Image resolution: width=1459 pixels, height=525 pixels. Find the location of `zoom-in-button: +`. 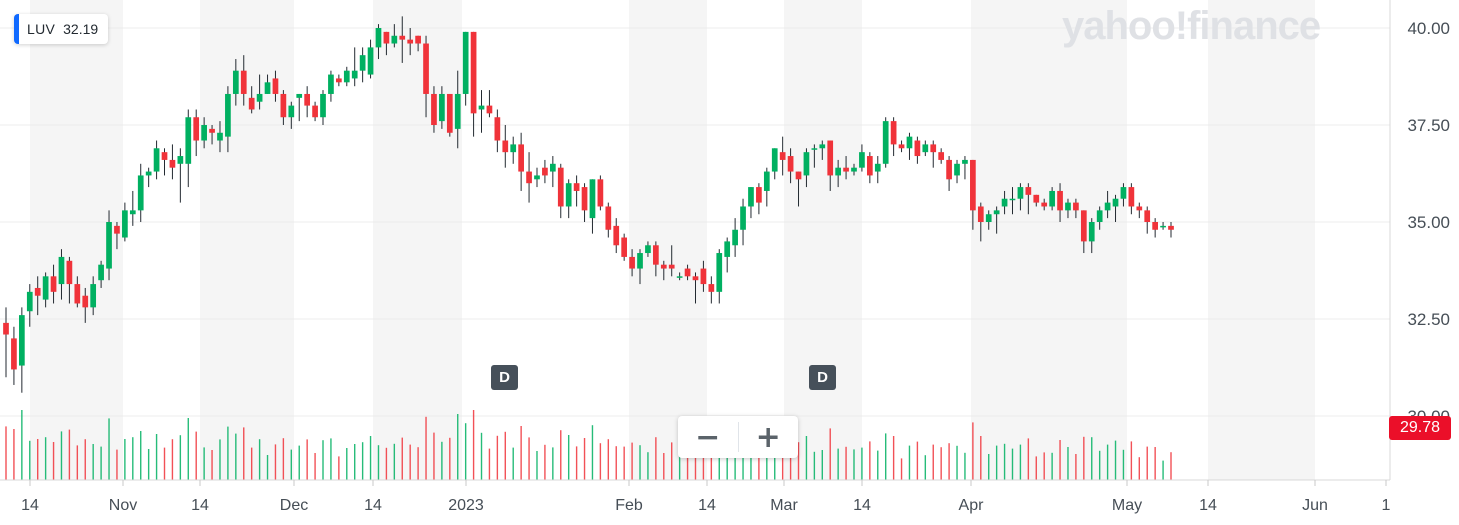

zoom-in-button: + is located at coordinates (768, 437).